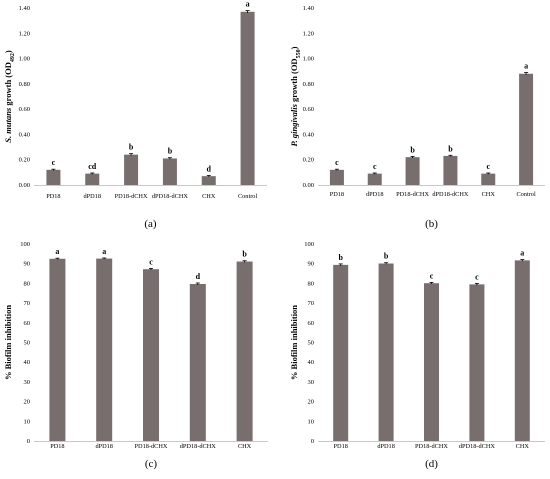  I want to click on panel-label: (c), so click(151, 464).